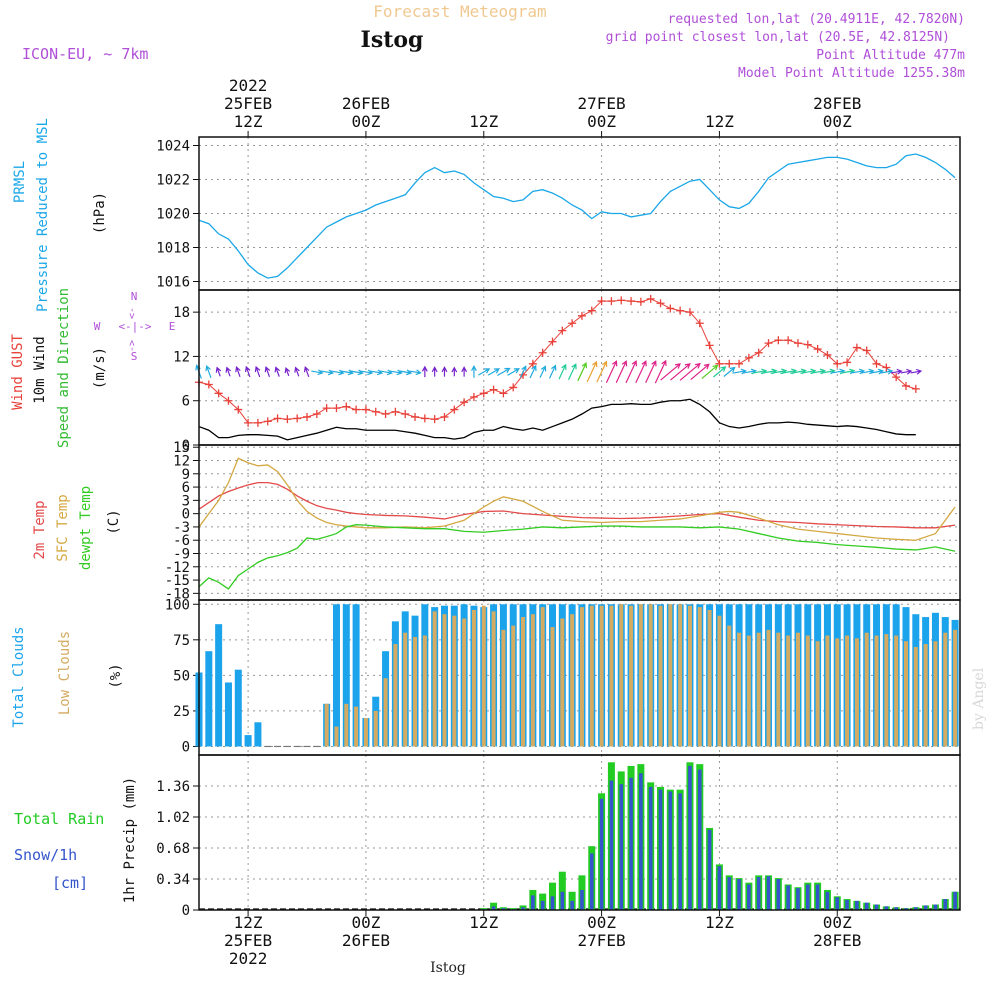 The width and height of the screenshot is (1000, 1000). I want to click on wind-panel-frame, so click(579, 367).